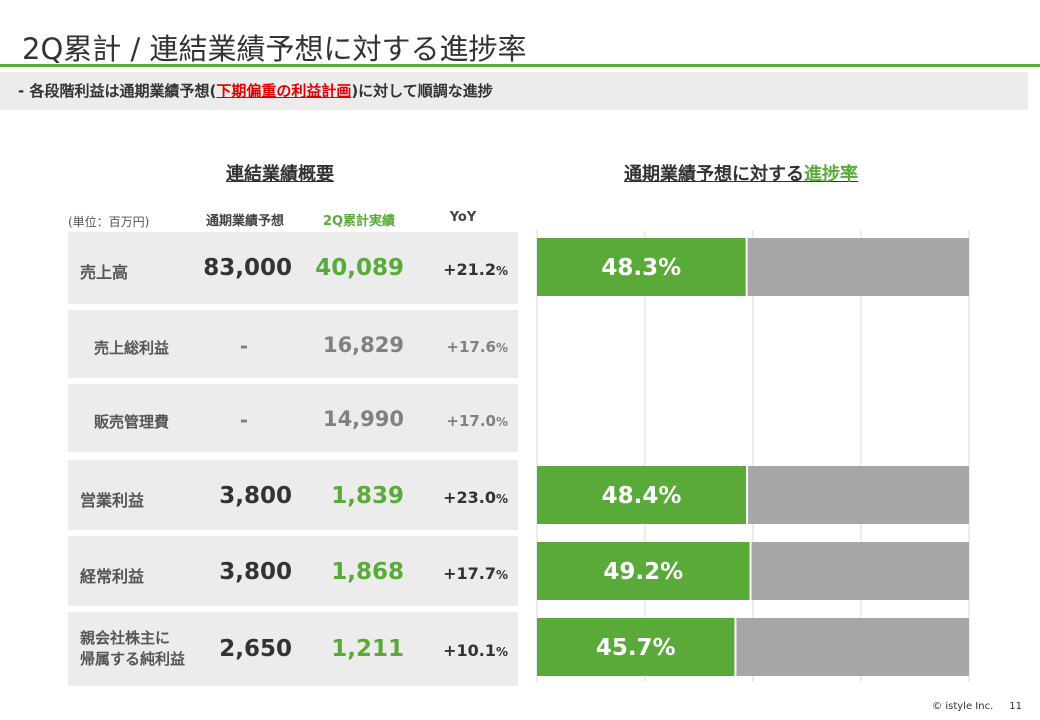 The image size is (1040, 720). I want to click on table-row: 販売管理費 - 14,990 +17.0%, so click(293, 418).